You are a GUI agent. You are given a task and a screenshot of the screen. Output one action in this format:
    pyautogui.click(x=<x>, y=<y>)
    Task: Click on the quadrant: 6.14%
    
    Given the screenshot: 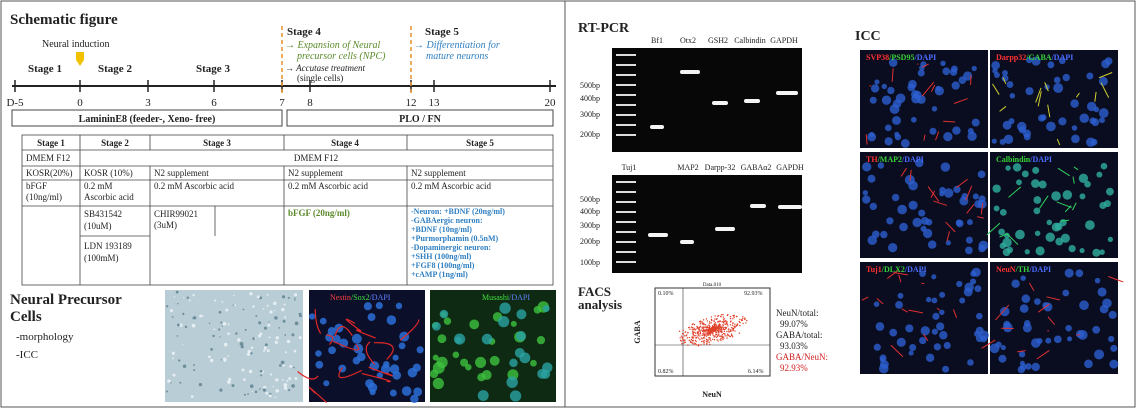 What is the action you would take?
    pyautogui.click(x=756, y=372)
    